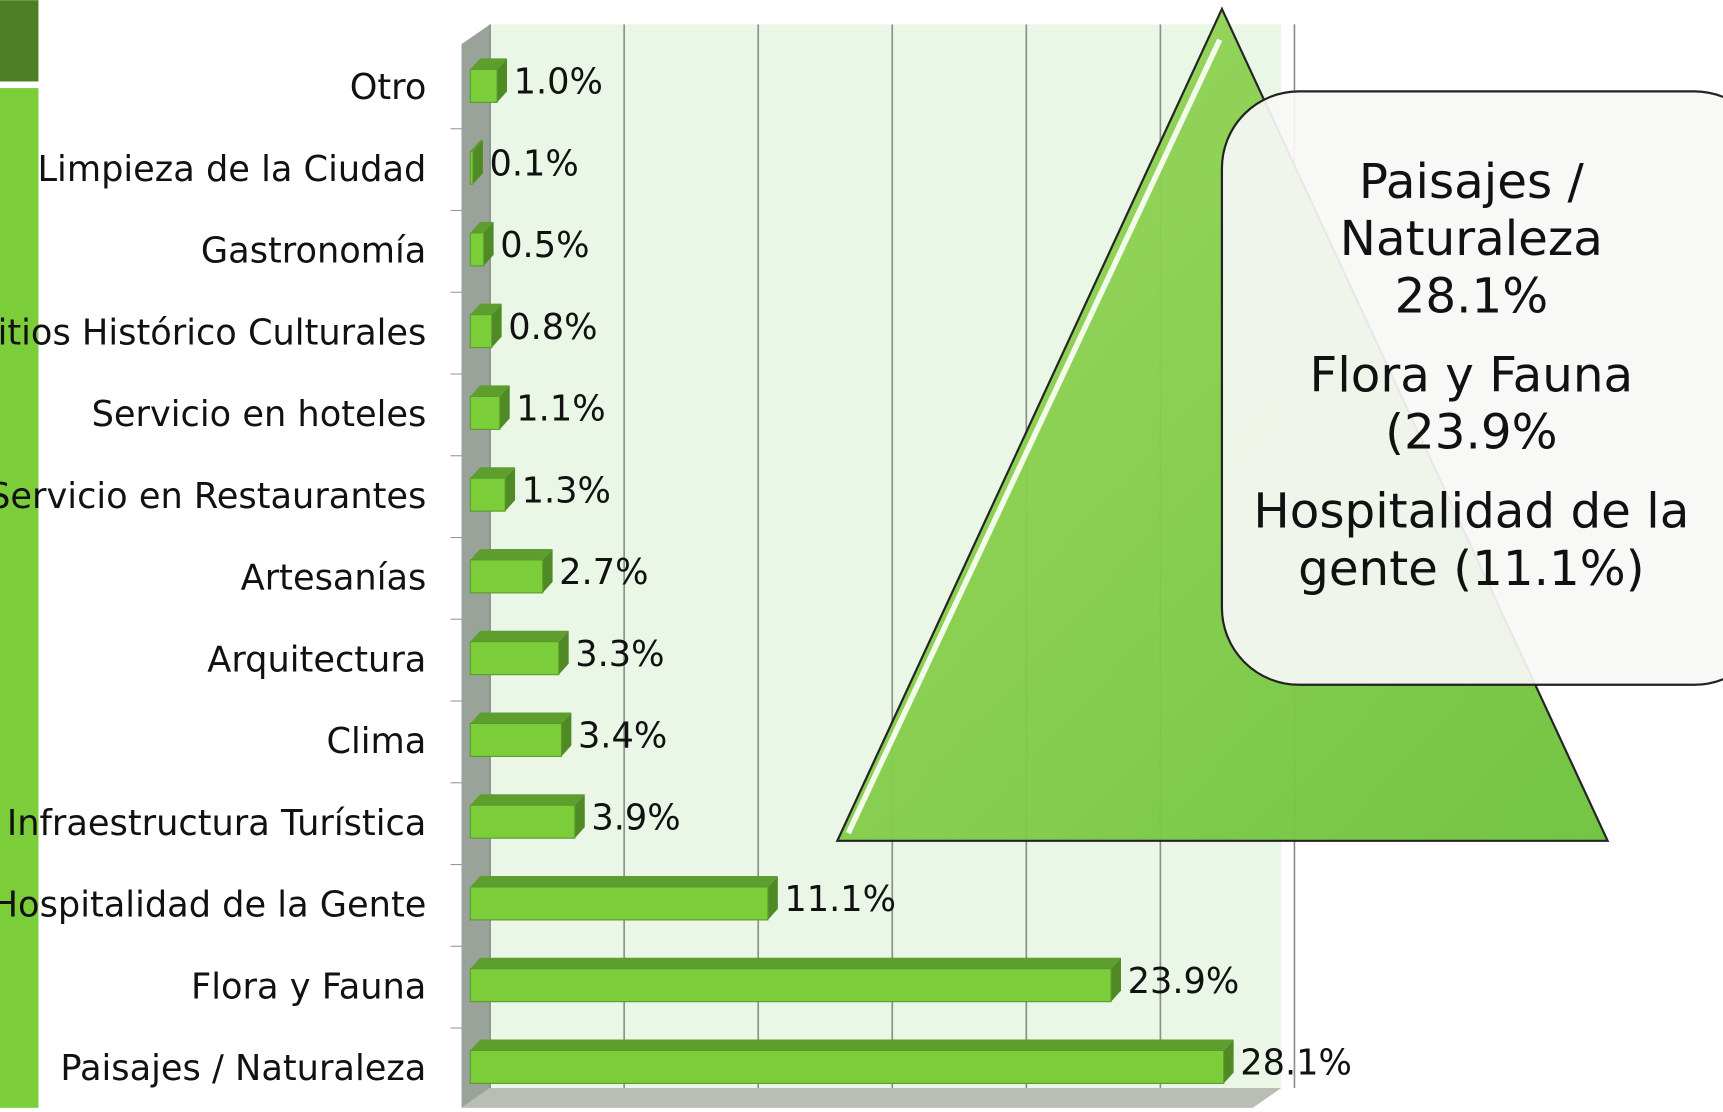  I want to click on y-tick-label: Clima, so click(376, 741).